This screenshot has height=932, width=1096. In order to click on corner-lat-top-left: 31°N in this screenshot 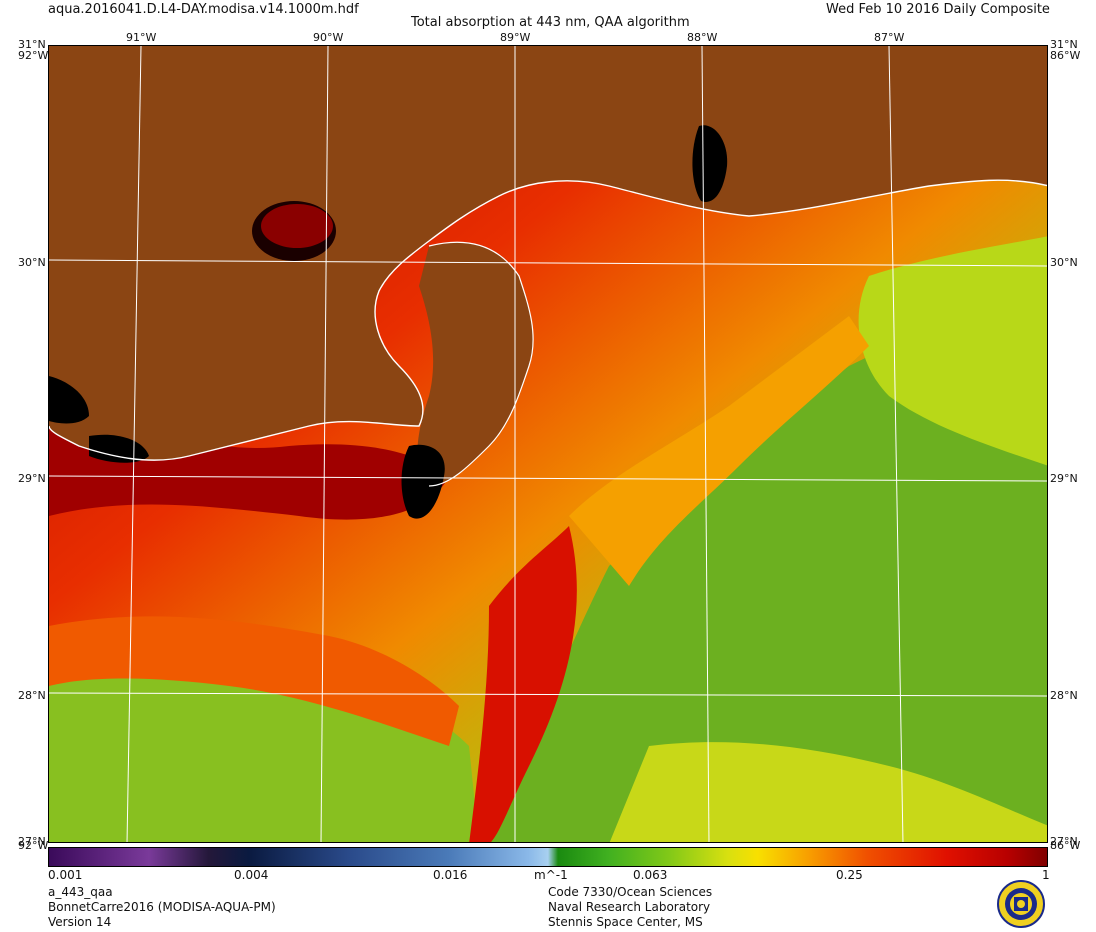, I will do `click(32, 44)`.